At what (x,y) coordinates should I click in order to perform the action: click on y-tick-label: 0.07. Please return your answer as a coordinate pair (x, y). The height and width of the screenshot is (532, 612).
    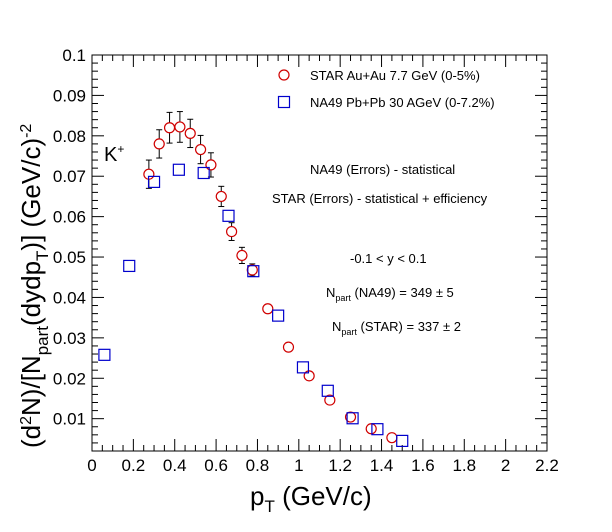
    Looking at the image, I should click on (69, 176).